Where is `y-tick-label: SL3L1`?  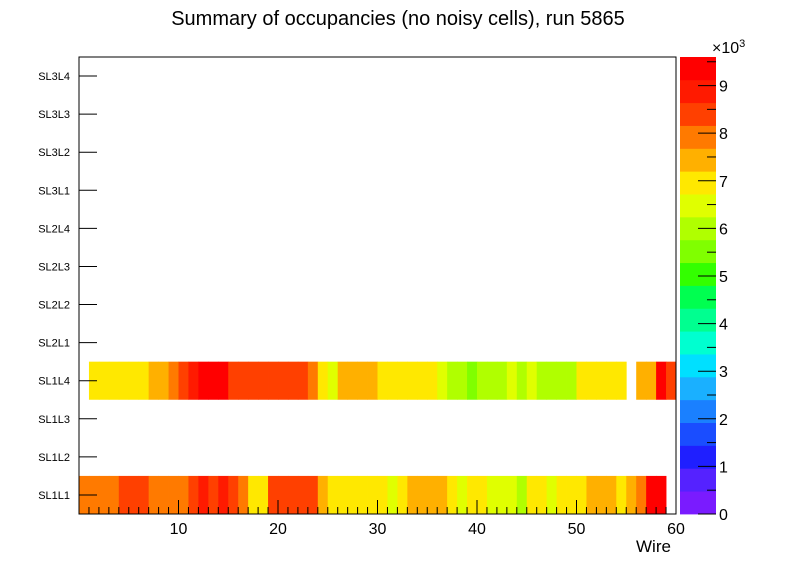 y-tick-label: SL3L1 is located at coordinates (54, 191).